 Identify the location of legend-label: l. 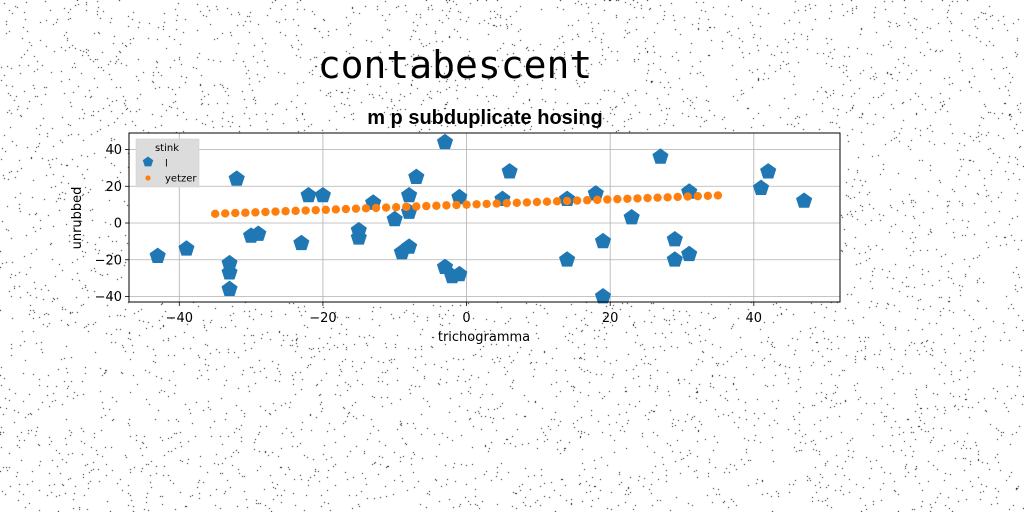
(166, 164).